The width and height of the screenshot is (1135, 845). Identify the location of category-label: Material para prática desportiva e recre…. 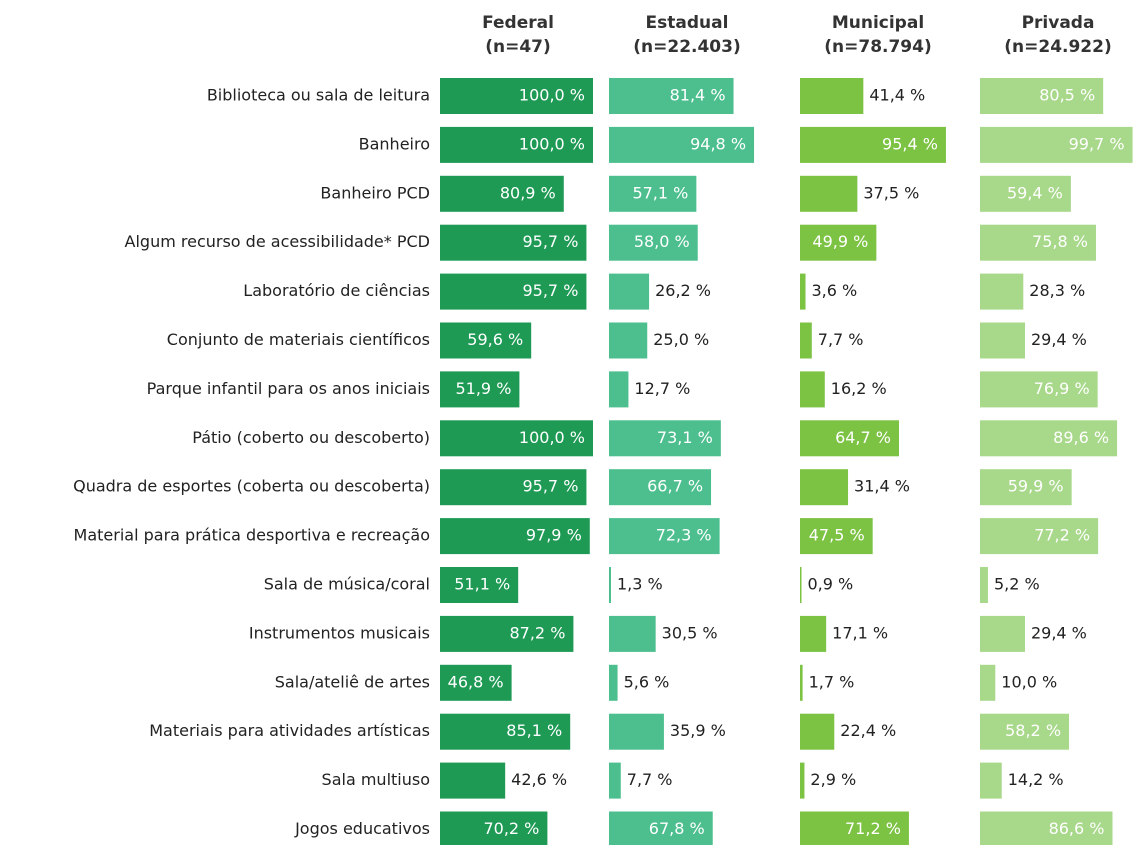
(252, 535).